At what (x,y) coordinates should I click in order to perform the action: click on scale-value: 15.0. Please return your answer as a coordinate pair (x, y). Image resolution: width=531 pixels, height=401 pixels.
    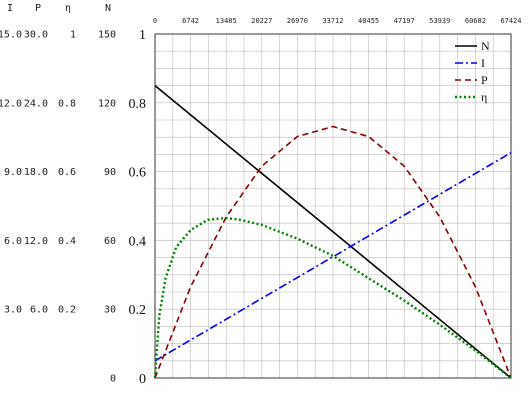
    Looking at the image, I should click on (11, 35).